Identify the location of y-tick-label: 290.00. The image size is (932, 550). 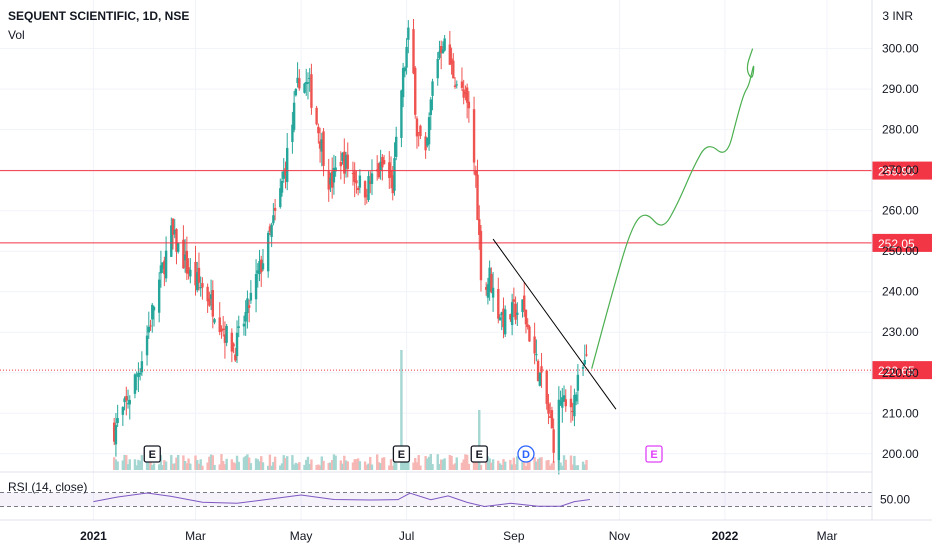
(900, 89).